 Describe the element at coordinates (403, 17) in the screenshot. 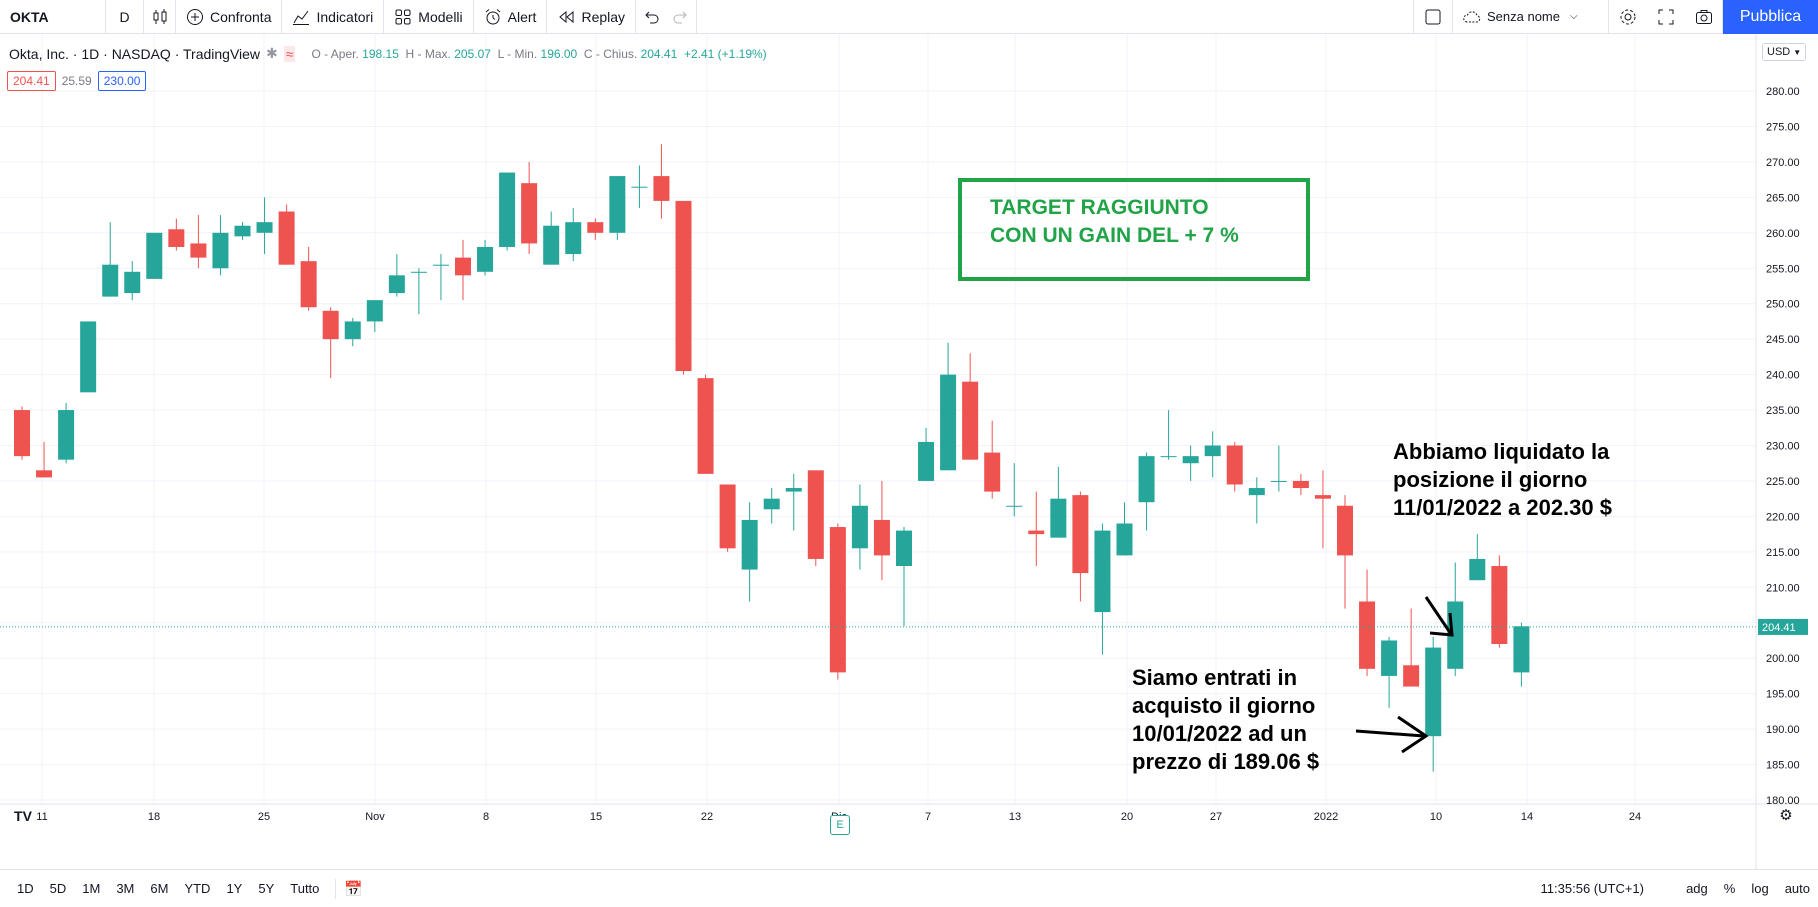

I see `grid-icon` at that location.